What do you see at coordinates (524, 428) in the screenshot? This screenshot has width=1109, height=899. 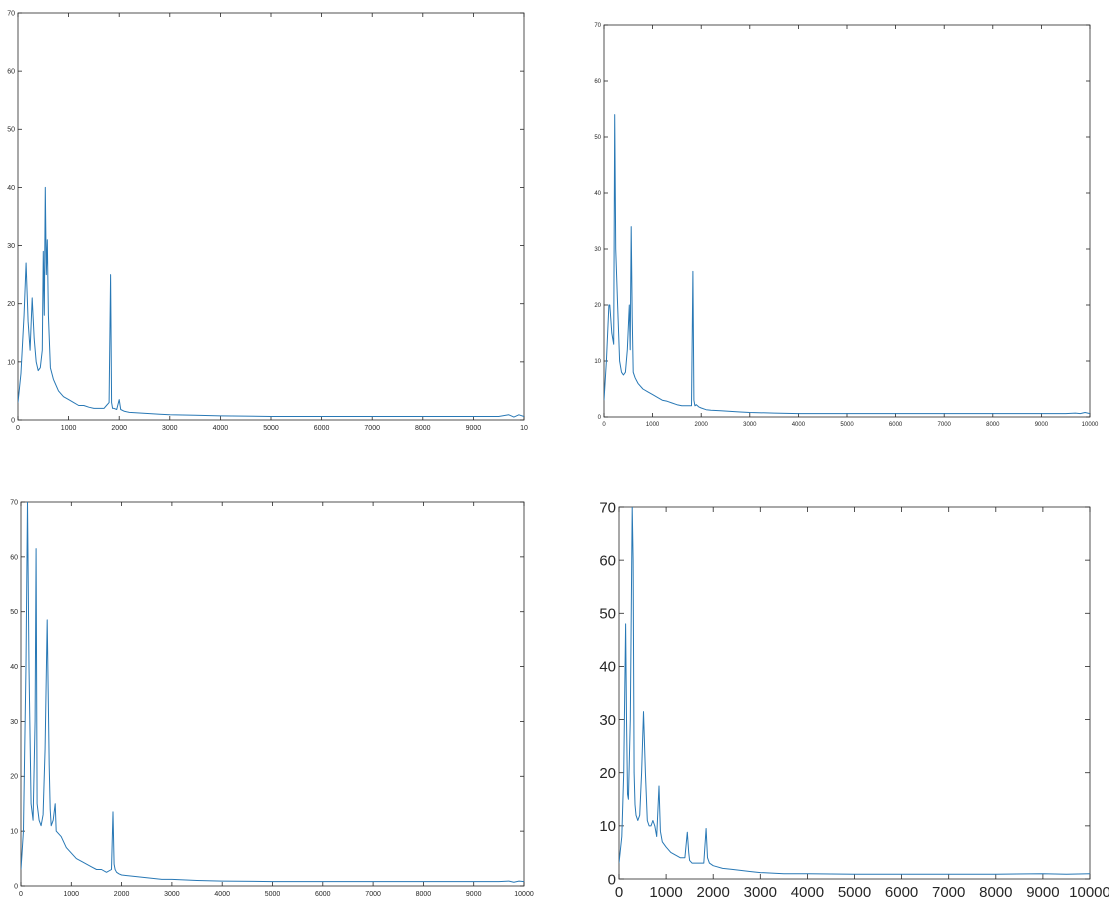 I see `x-tick-label: 10` at bounding box center [524, 428].